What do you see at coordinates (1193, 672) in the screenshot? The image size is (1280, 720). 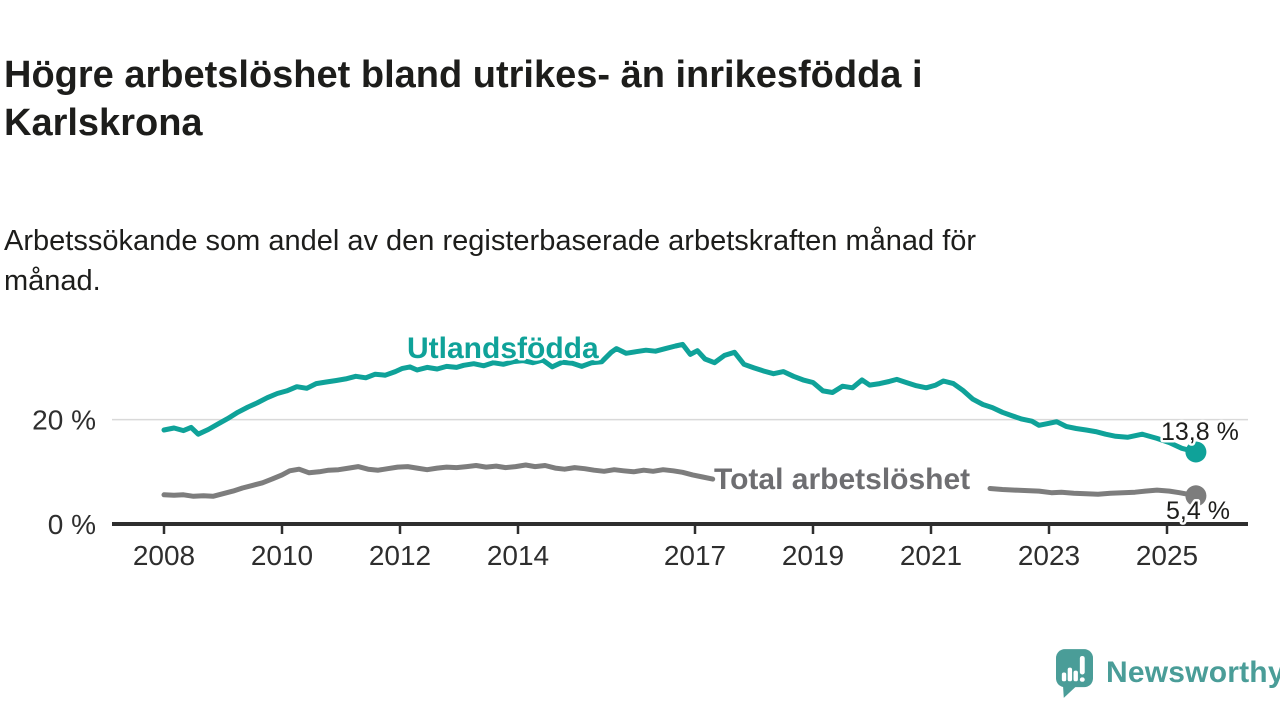 I see `newsworthy-logo-text: Newsworthy` at bounding box center [1193, 672].